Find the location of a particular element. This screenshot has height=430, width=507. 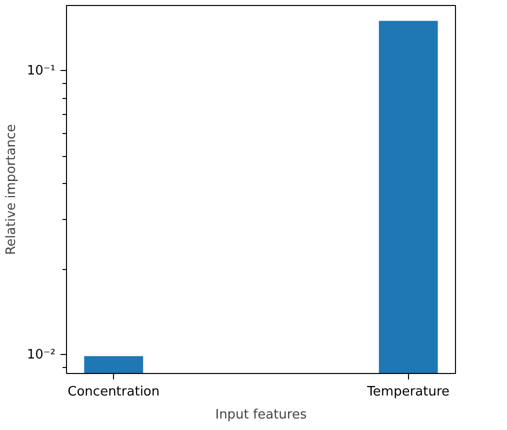

y-axis-title: Relative importance is located at coordinates (11, 189).